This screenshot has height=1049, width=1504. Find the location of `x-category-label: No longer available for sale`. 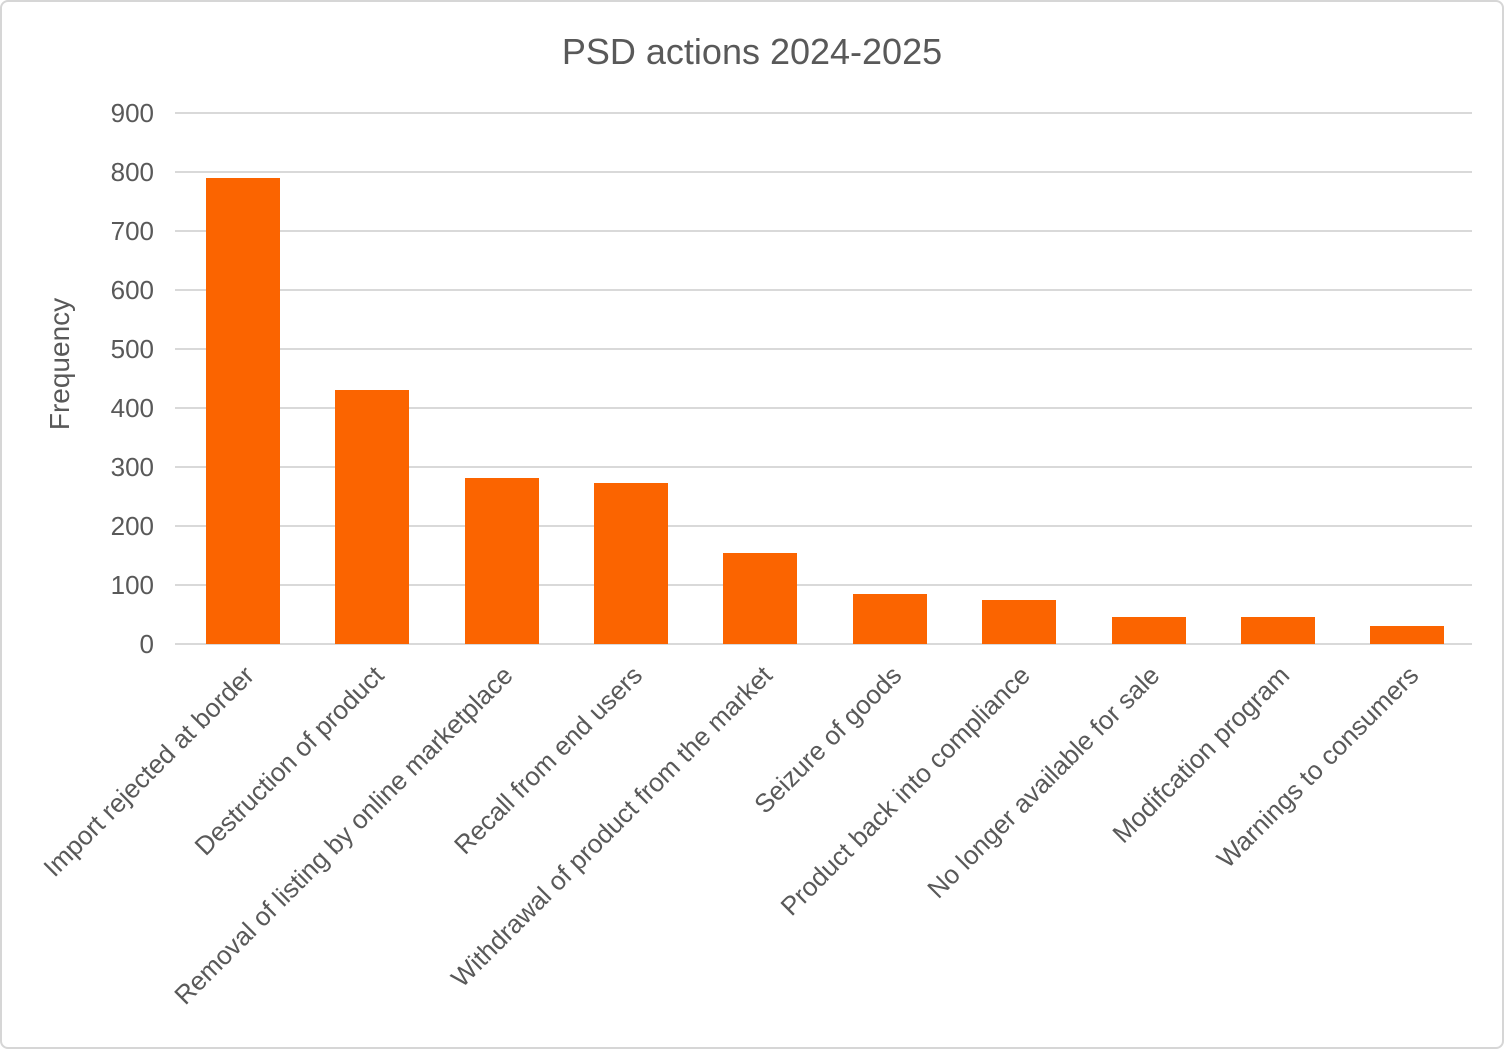

x-category-label: No longer available for sale is located at coordinates (1043, 782).